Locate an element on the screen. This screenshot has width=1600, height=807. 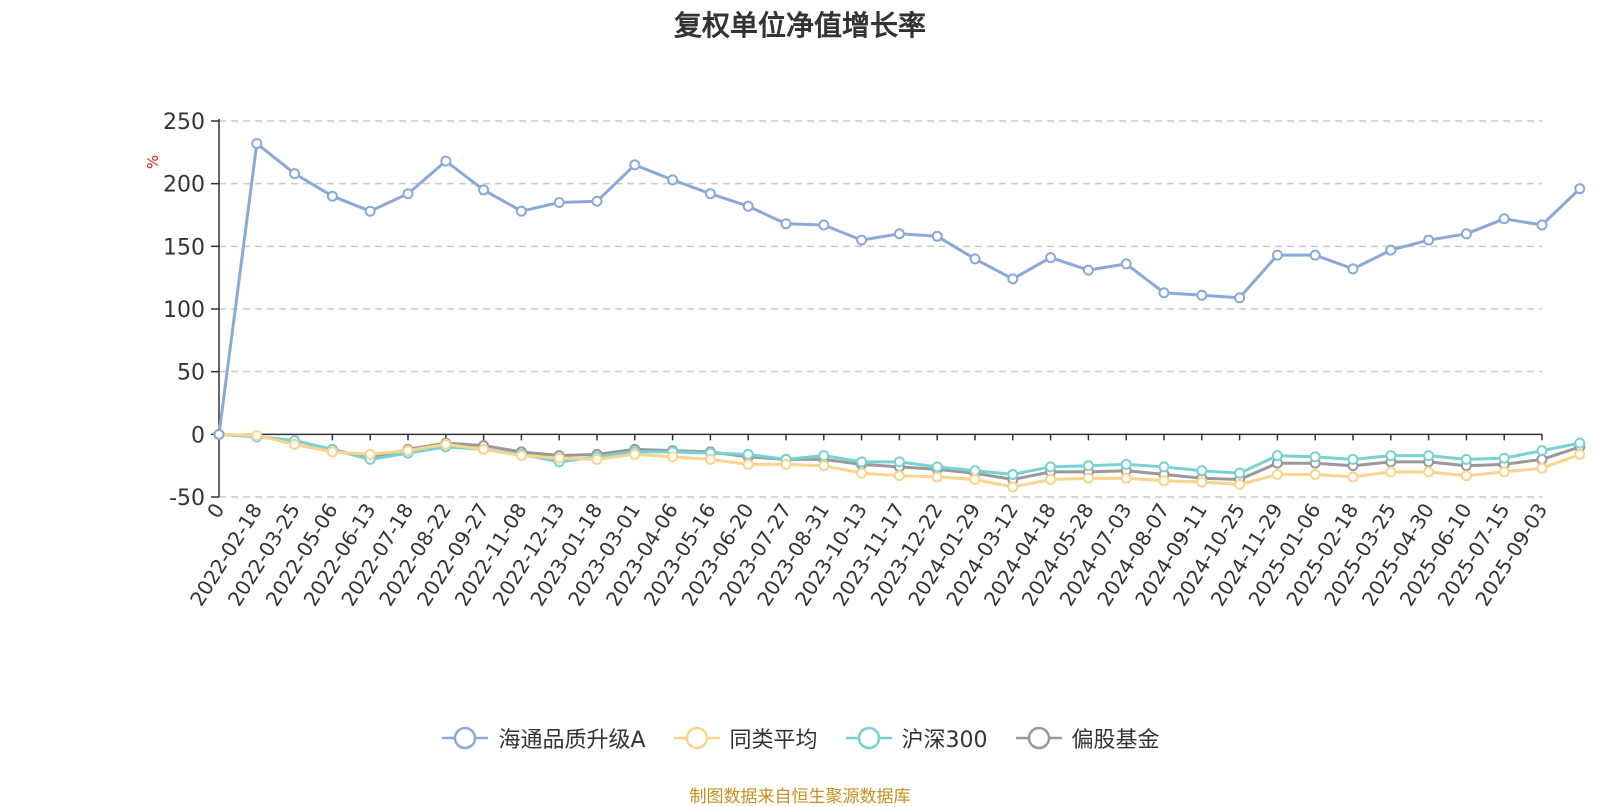
legend-label: 偏股基金 is located at coordinates (1115, 740).